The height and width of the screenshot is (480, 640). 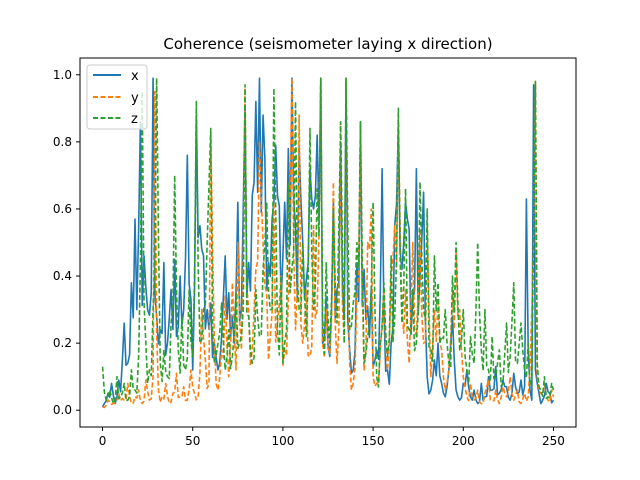 What do you see at coordinates (135, 98) in the screenshot?
I see `legend-label-y: y` at bounding box center [135, 98].